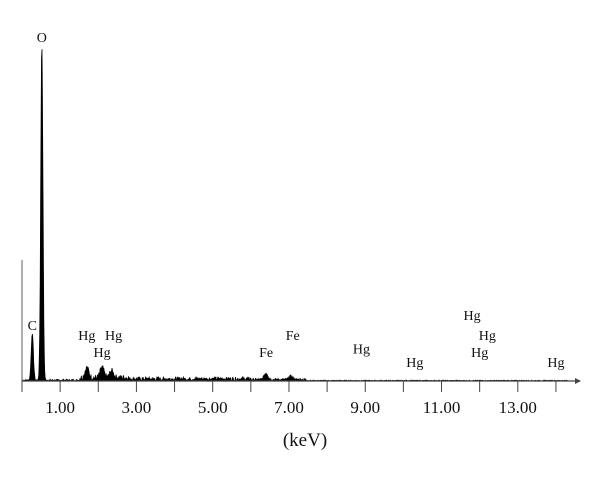 The width and height of the screenshot is (600, 479). I want to click on x-tick-label: 1.00, so click(60, 407).